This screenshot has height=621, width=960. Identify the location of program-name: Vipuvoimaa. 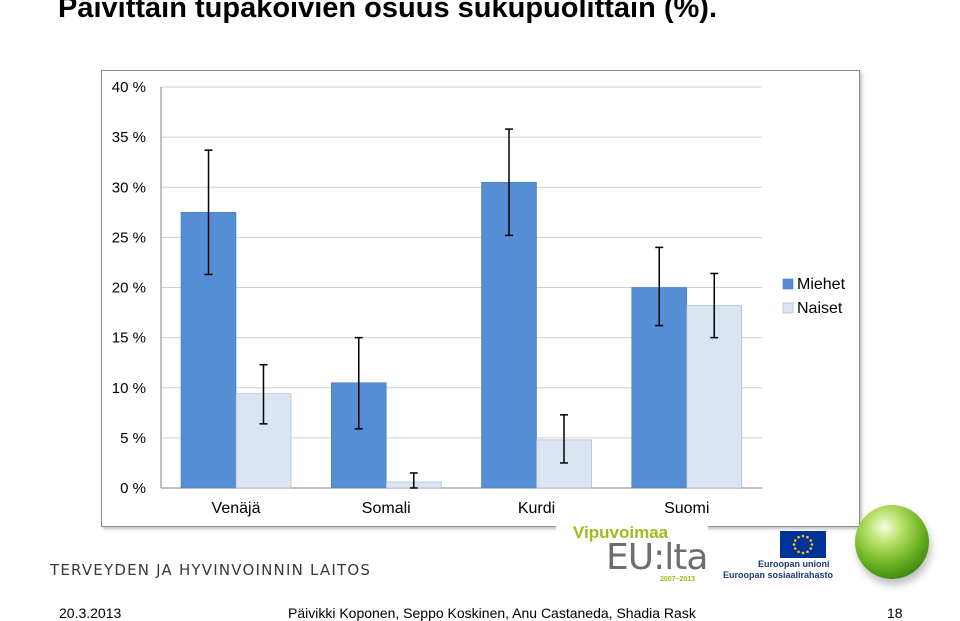
(621, 532).